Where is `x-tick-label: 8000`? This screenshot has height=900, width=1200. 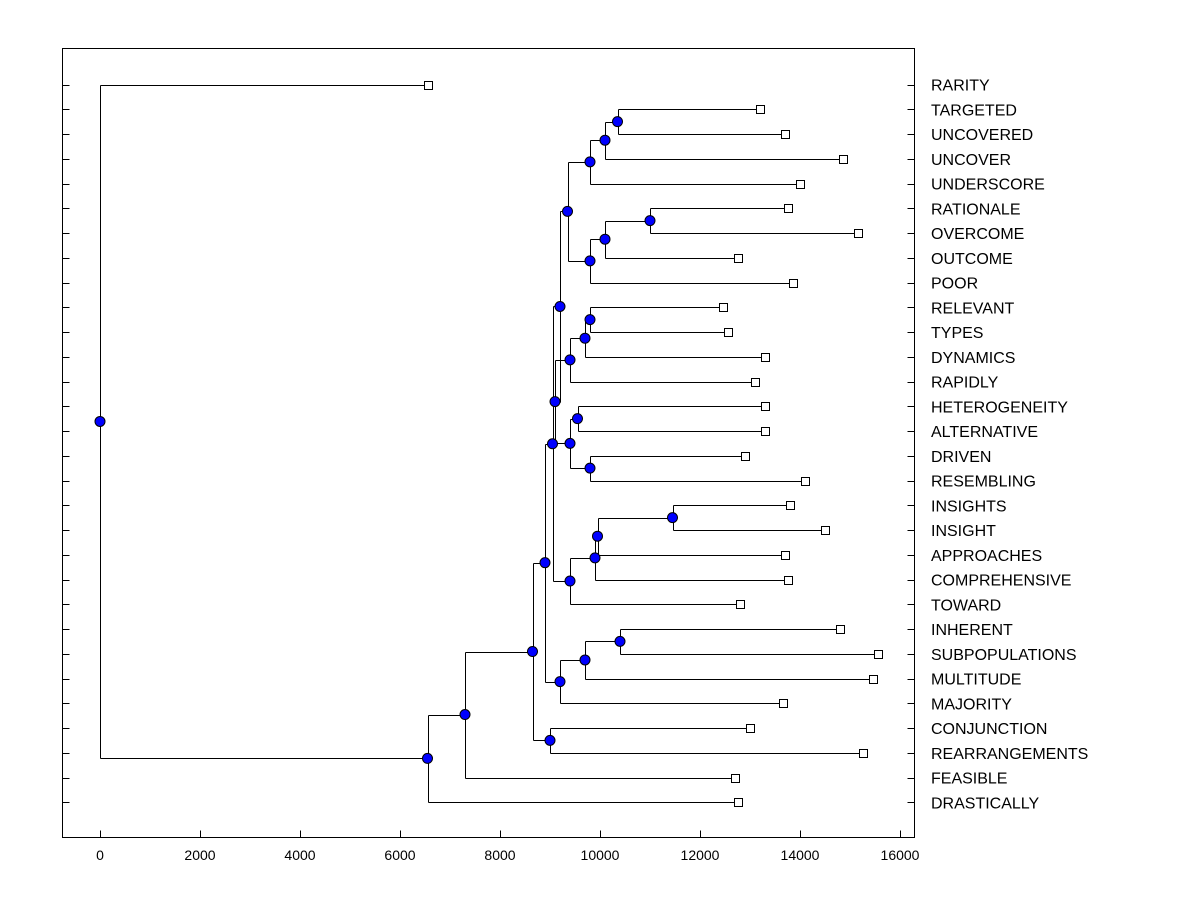 x-tick-label: 8000 is located at coordinates (499, 855).